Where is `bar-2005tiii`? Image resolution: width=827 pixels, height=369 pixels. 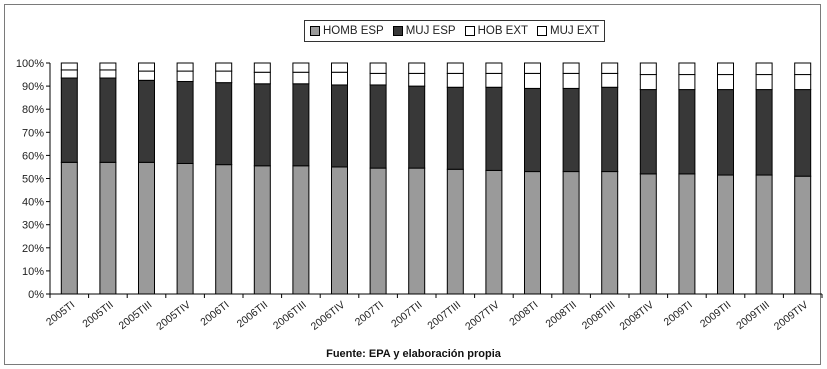 bar-2005tiii is located at coordinates (146, 178).